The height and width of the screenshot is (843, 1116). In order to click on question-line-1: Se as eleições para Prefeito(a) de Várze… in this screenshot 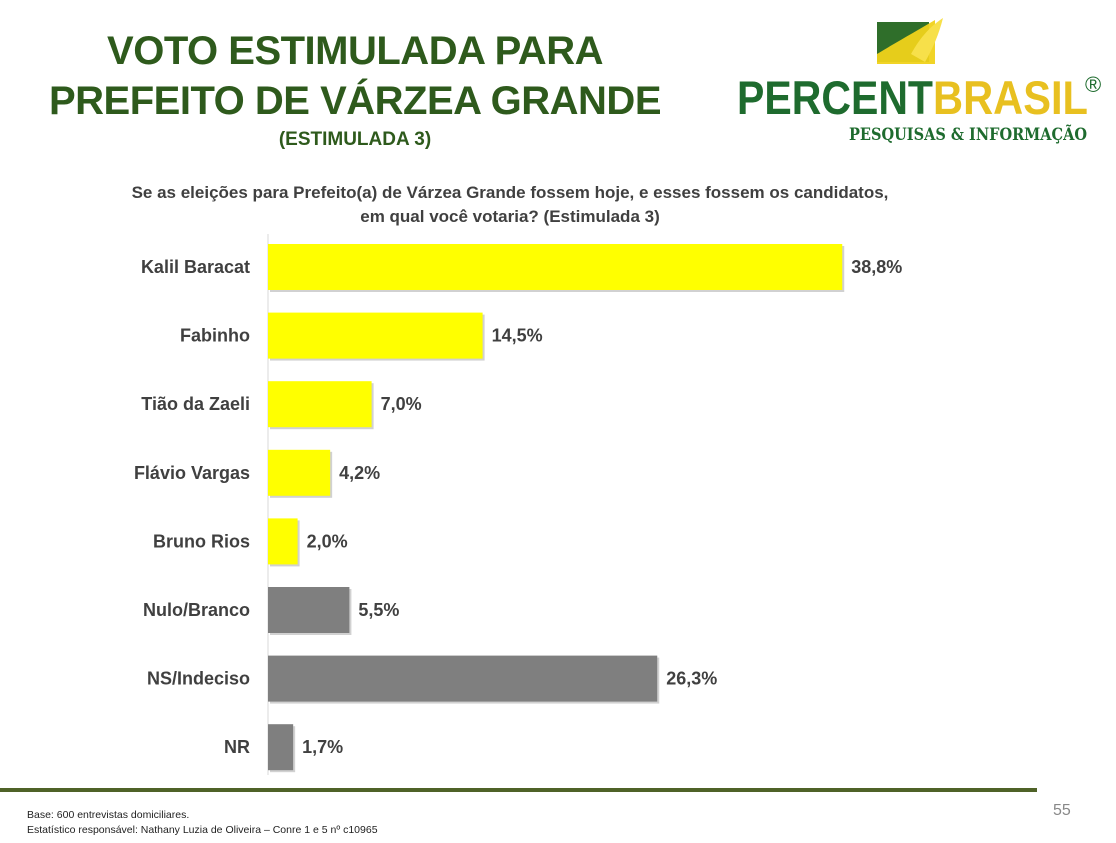, I will do `click(510, 192)`.